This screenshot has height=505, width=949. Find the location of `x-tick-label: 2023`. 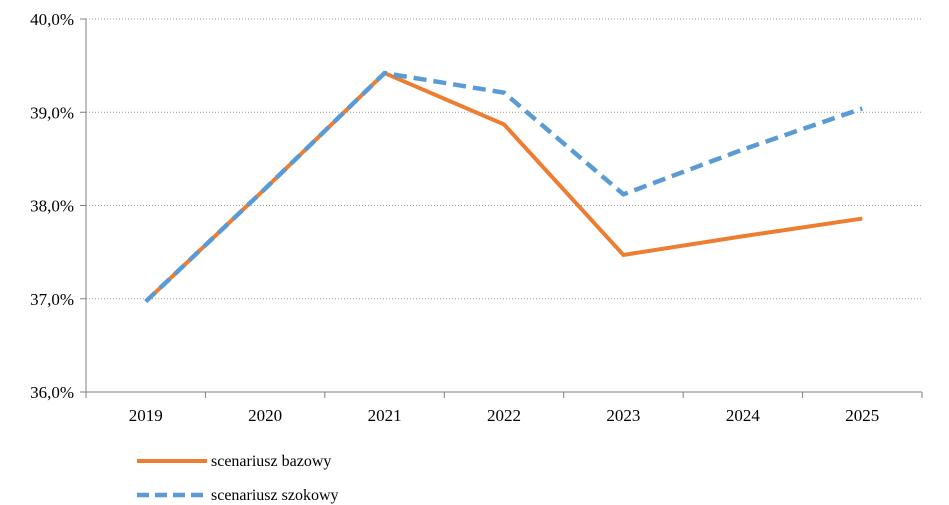

x-tick-label: 2023 is located at coordinates (623, 415).